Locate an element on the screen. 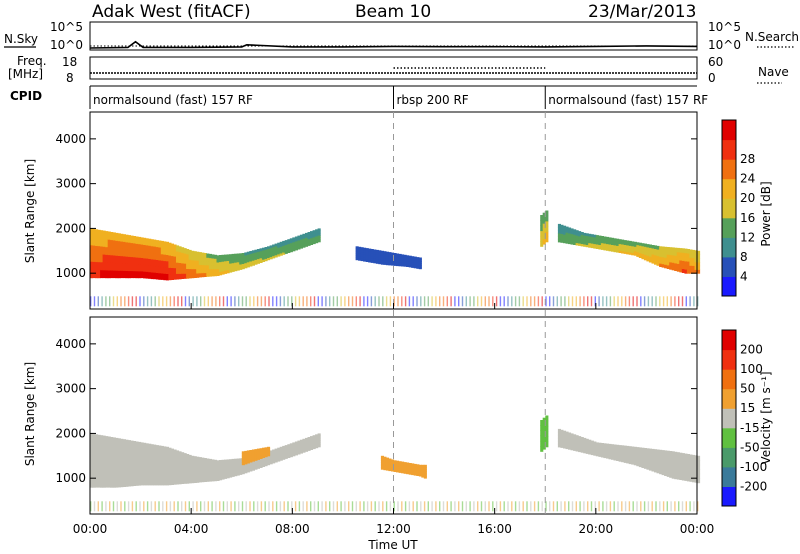 The height and width of the screenshot is (554, 800). colorbar-frame is located at coordinates (729, 418).